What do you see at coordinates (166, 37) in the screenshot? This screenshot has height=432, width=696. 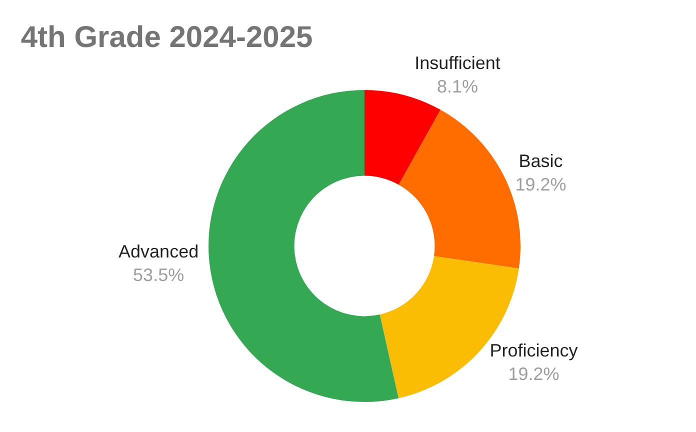 I see `chart-title: 4th Grade 2024-2025` at bounding box center [166, 37].